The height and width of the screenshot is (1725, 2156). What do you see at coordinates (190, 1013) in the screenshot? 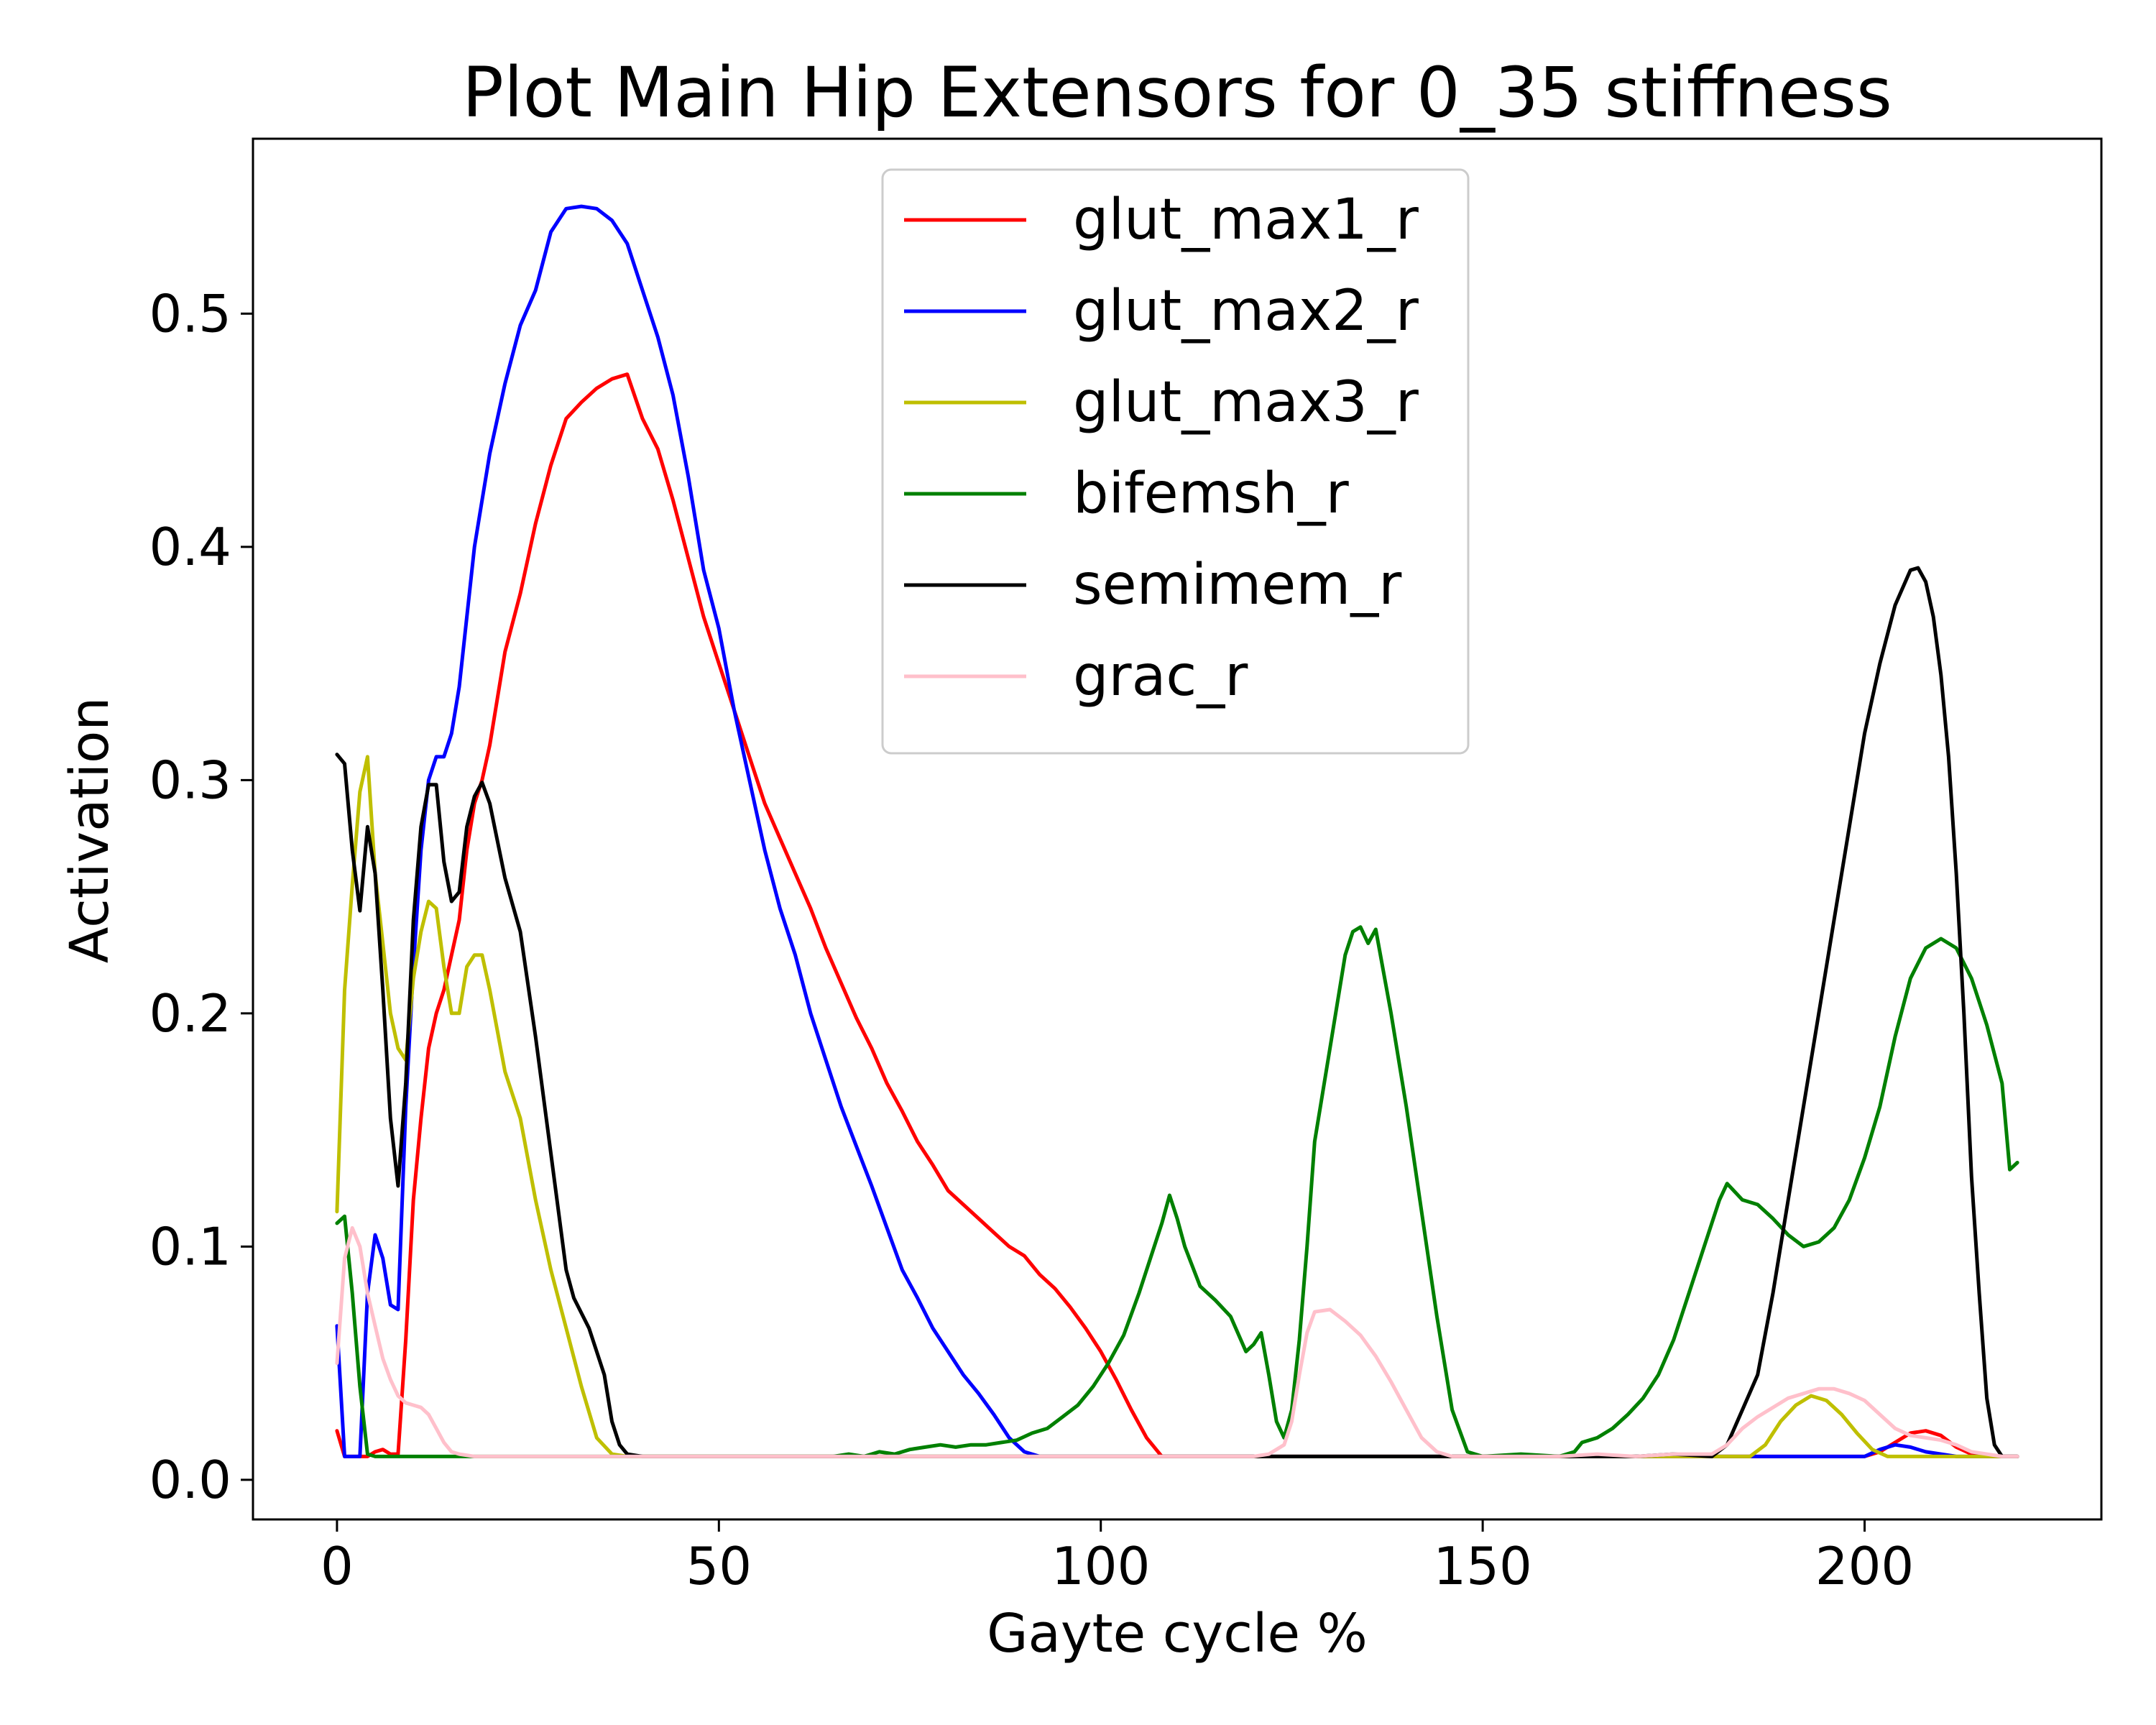
I see `y-tick-label: 0.2` at bounding box center [190, 1013].